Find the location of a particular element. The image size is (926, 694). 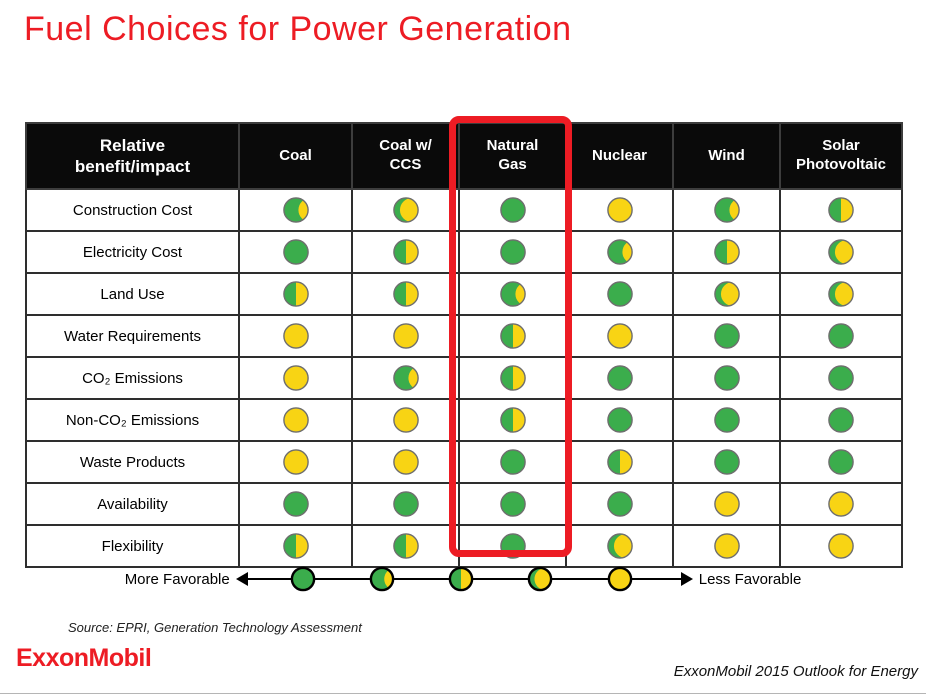

table-row-non-co-emissions: Non-CO₂ Emissions is located at coordinates (464, 420).